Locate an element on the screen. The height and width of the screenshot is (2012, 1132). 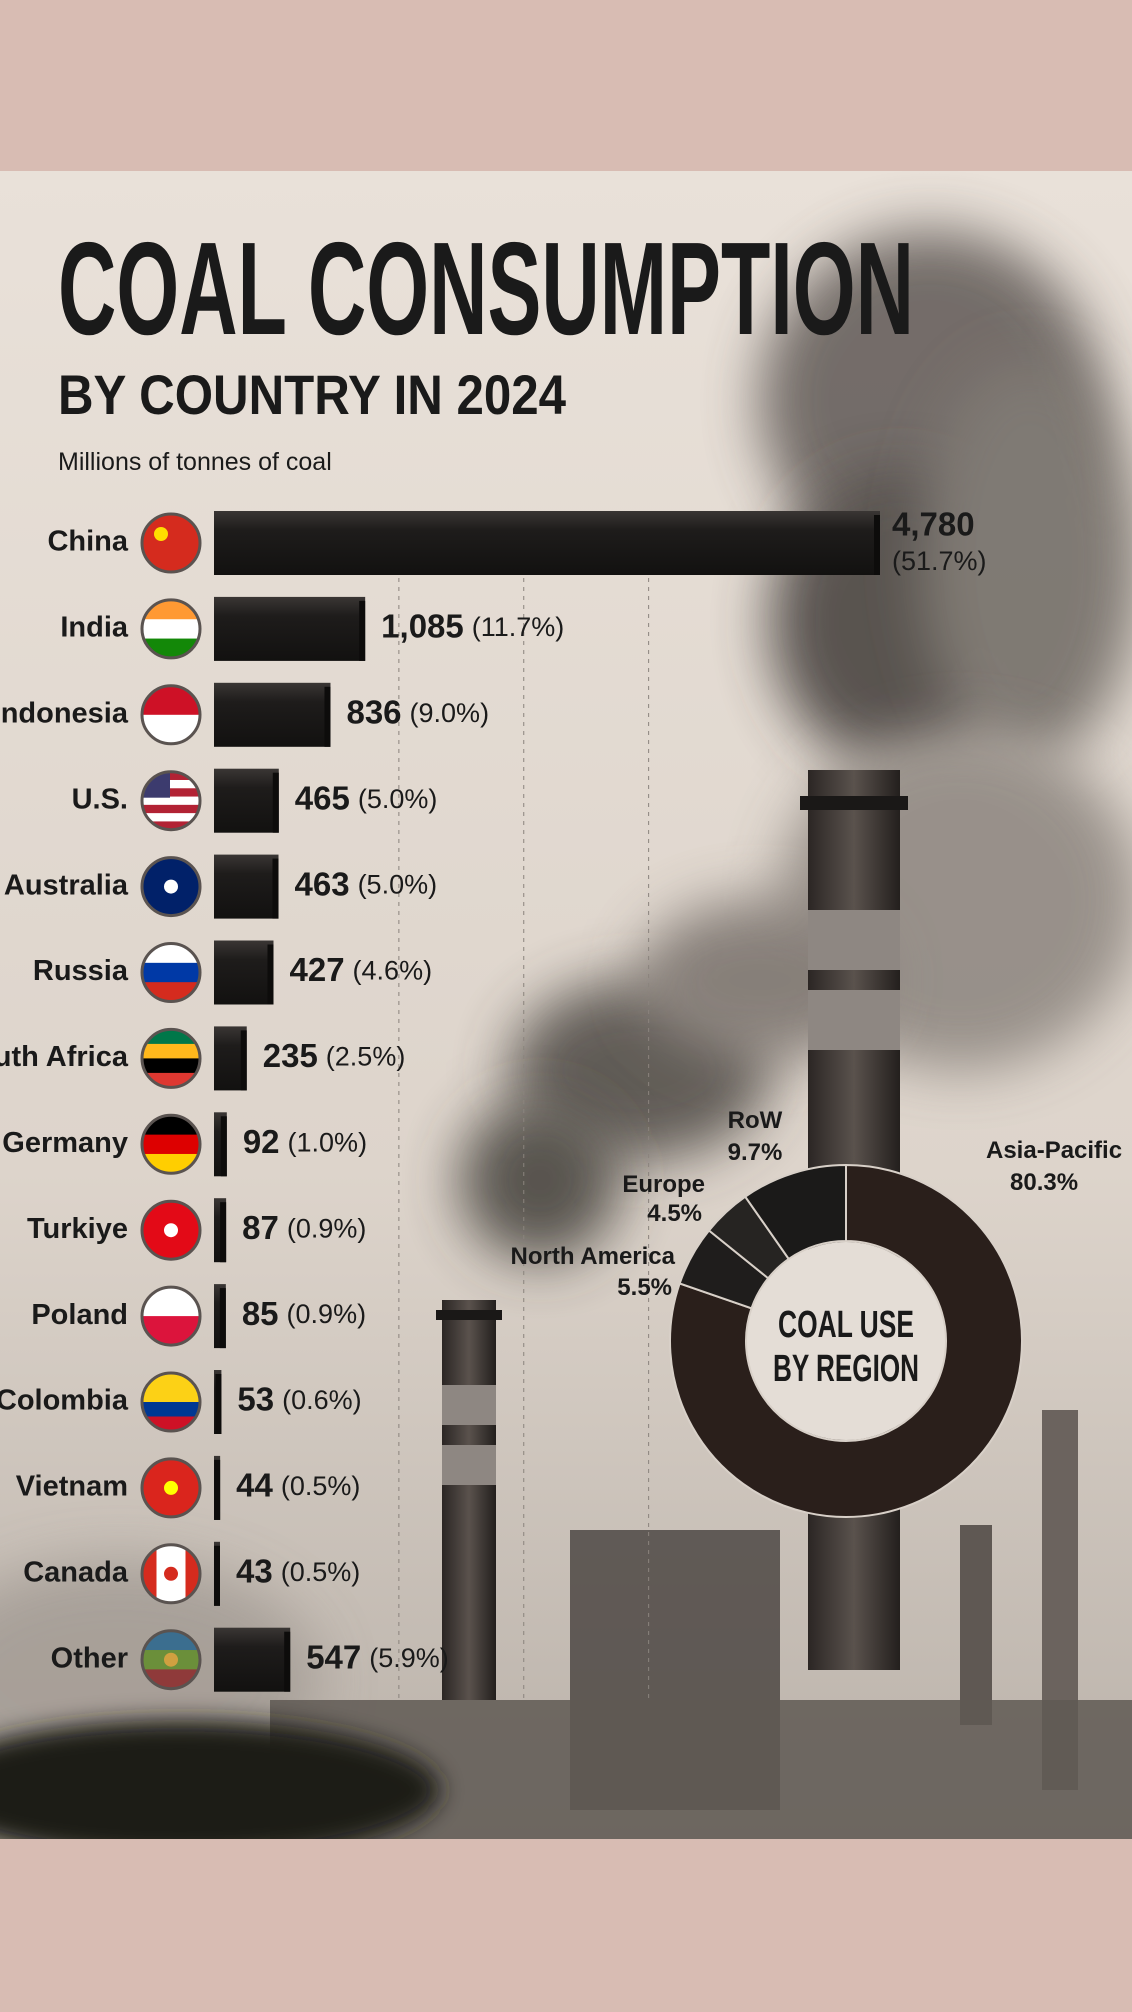
category-label: Colombia is located at coordinates (64, 1401).